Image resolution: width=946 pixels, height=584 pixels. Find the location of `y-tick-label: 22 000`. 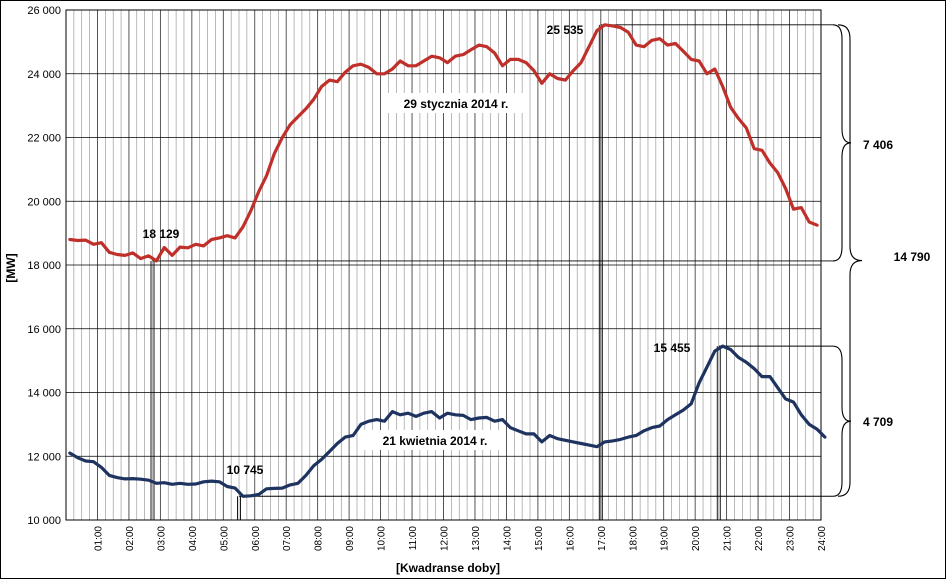

y-tick-label: 22 000 is located at coordinates (44, 139).